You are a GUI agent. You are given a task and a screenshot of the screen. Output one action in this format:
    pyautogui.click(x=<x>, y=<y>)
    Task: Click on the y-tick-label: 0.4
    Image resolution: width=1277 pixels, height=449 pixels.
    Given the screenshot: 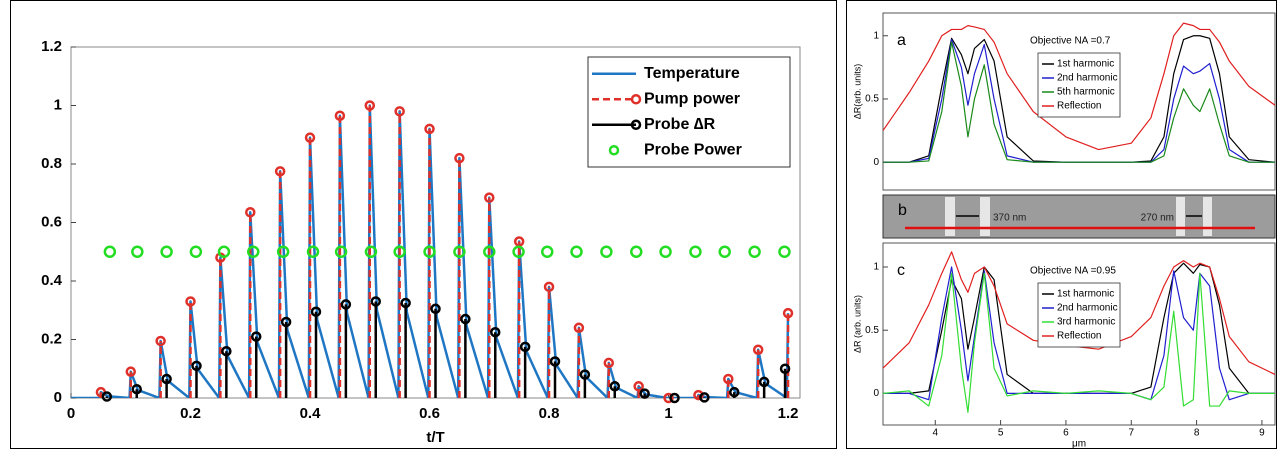 What is the action you would take?
    pyautogui.click(x=52, y=280)
    